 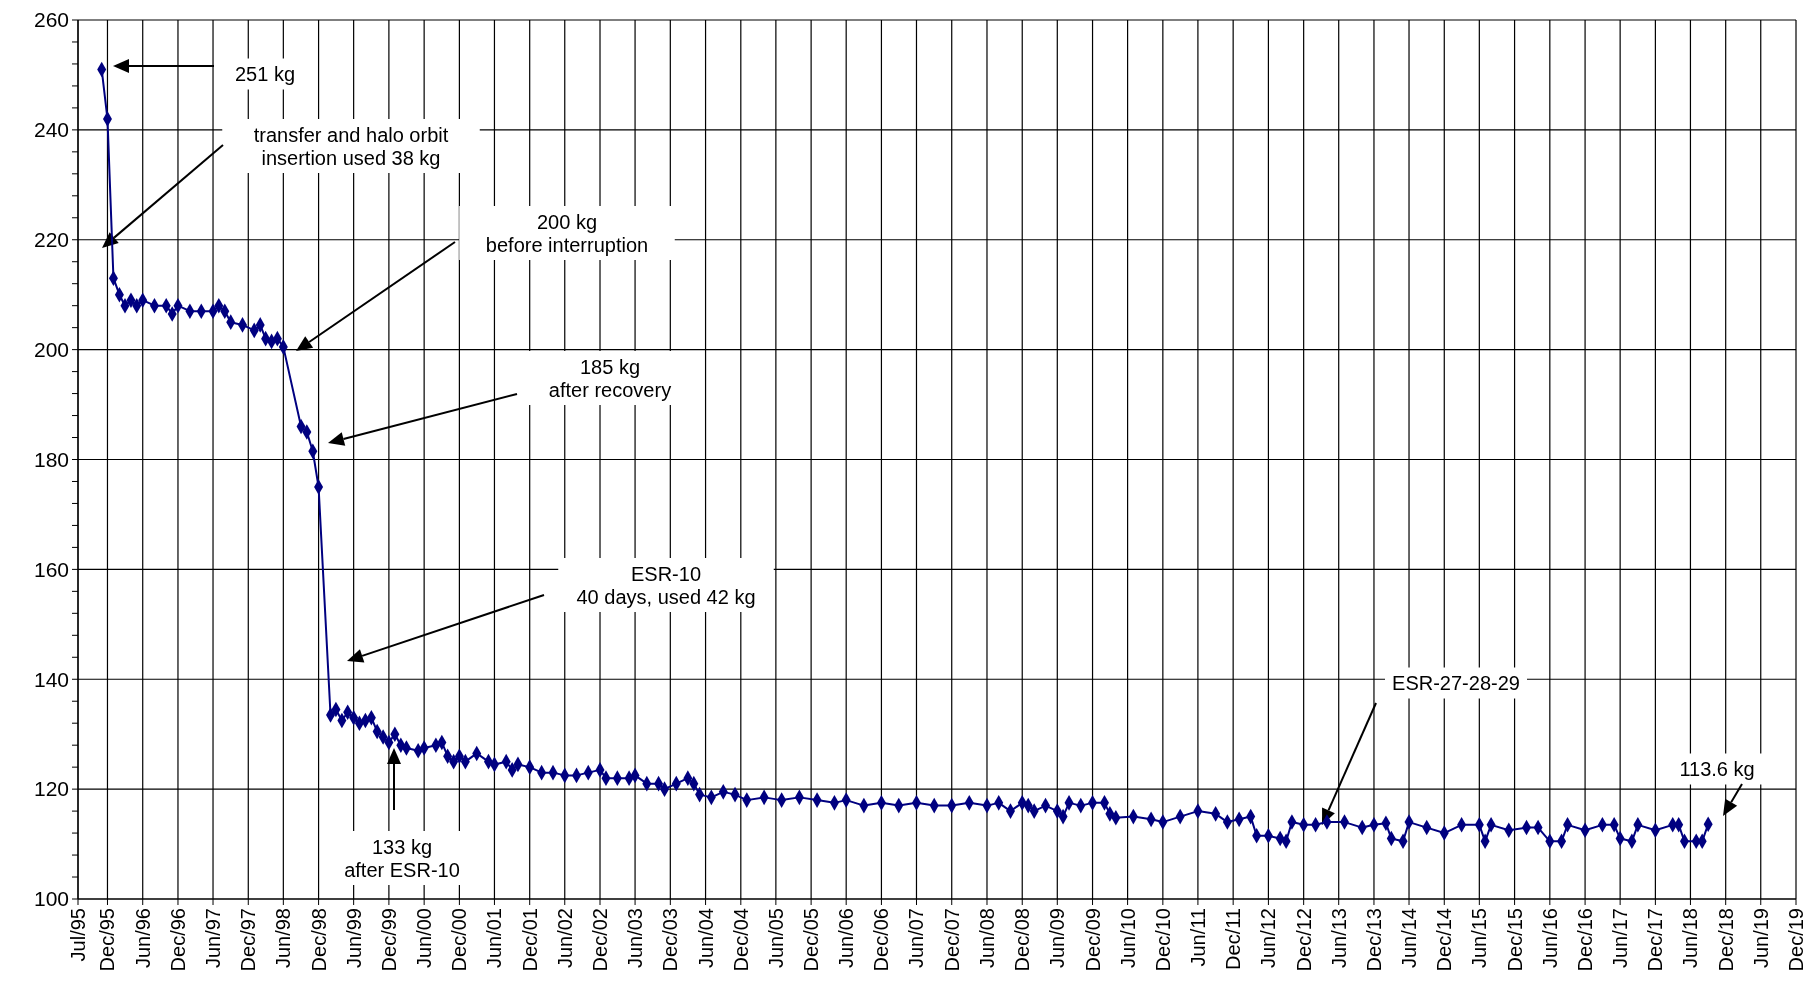 What do you see at coordinates (1620, 938) in the screenshot?
I see `x-tick-label: Jun/17` at bounding box center [1620, 938].